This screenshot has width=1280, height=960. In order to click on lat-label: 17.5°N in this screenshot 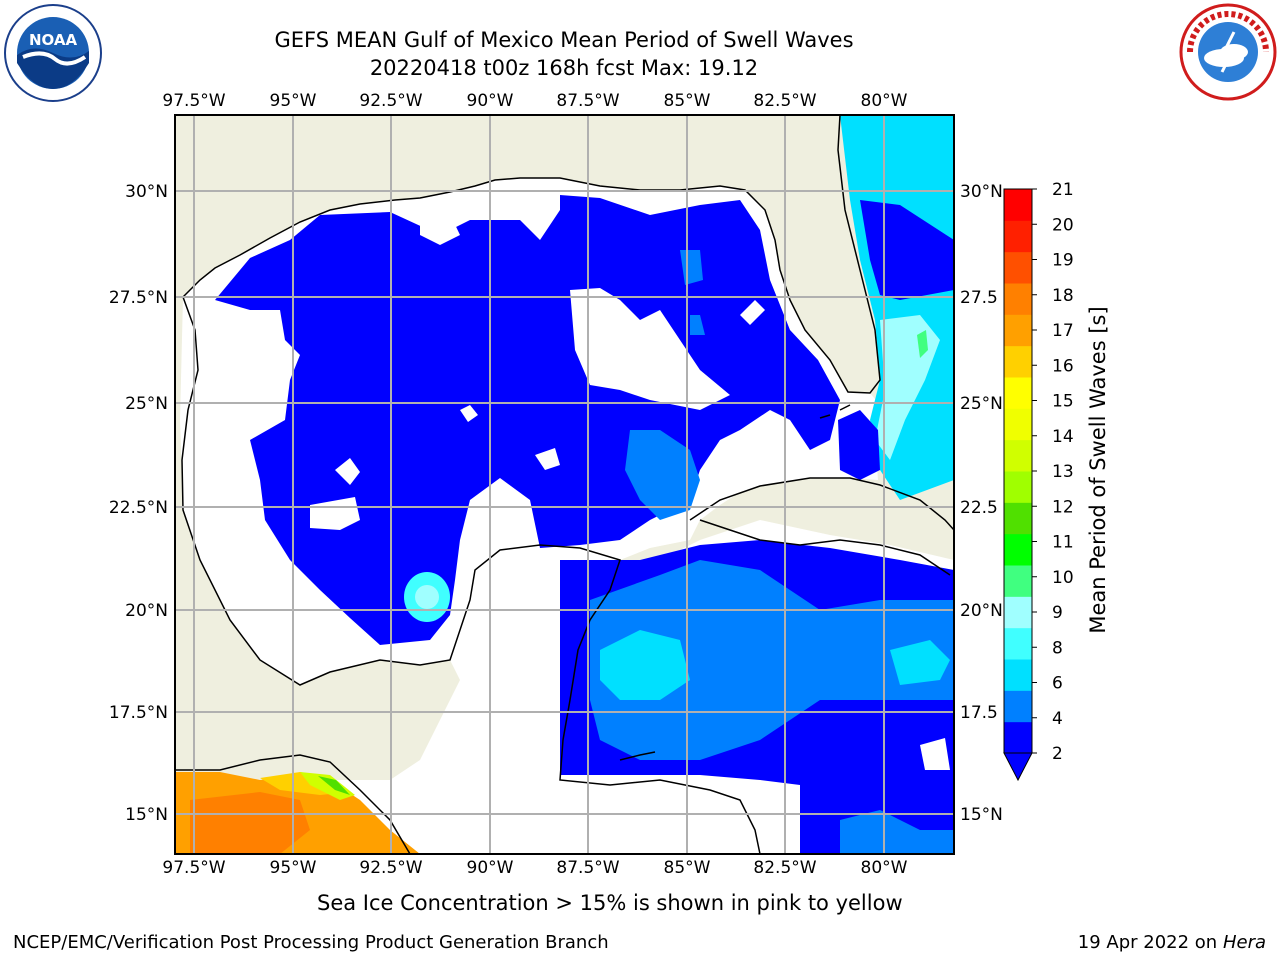, I will do `click(138, 713)`.